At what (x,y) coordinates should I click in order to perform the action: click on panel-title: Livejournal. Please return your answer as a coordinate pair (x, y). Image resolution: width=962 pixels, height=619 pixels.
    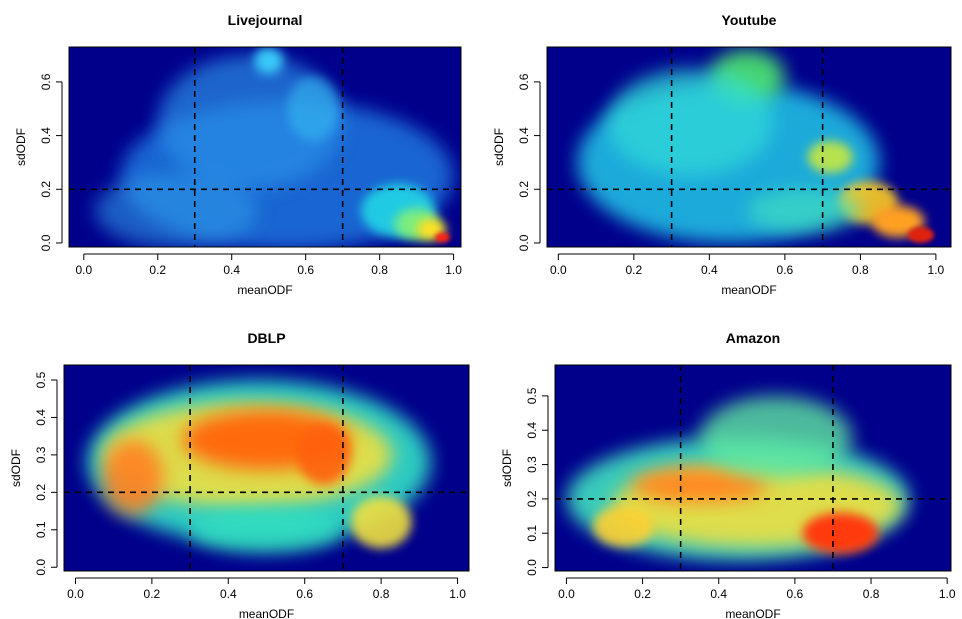
    Looking at the image, I should click on (265, 20).